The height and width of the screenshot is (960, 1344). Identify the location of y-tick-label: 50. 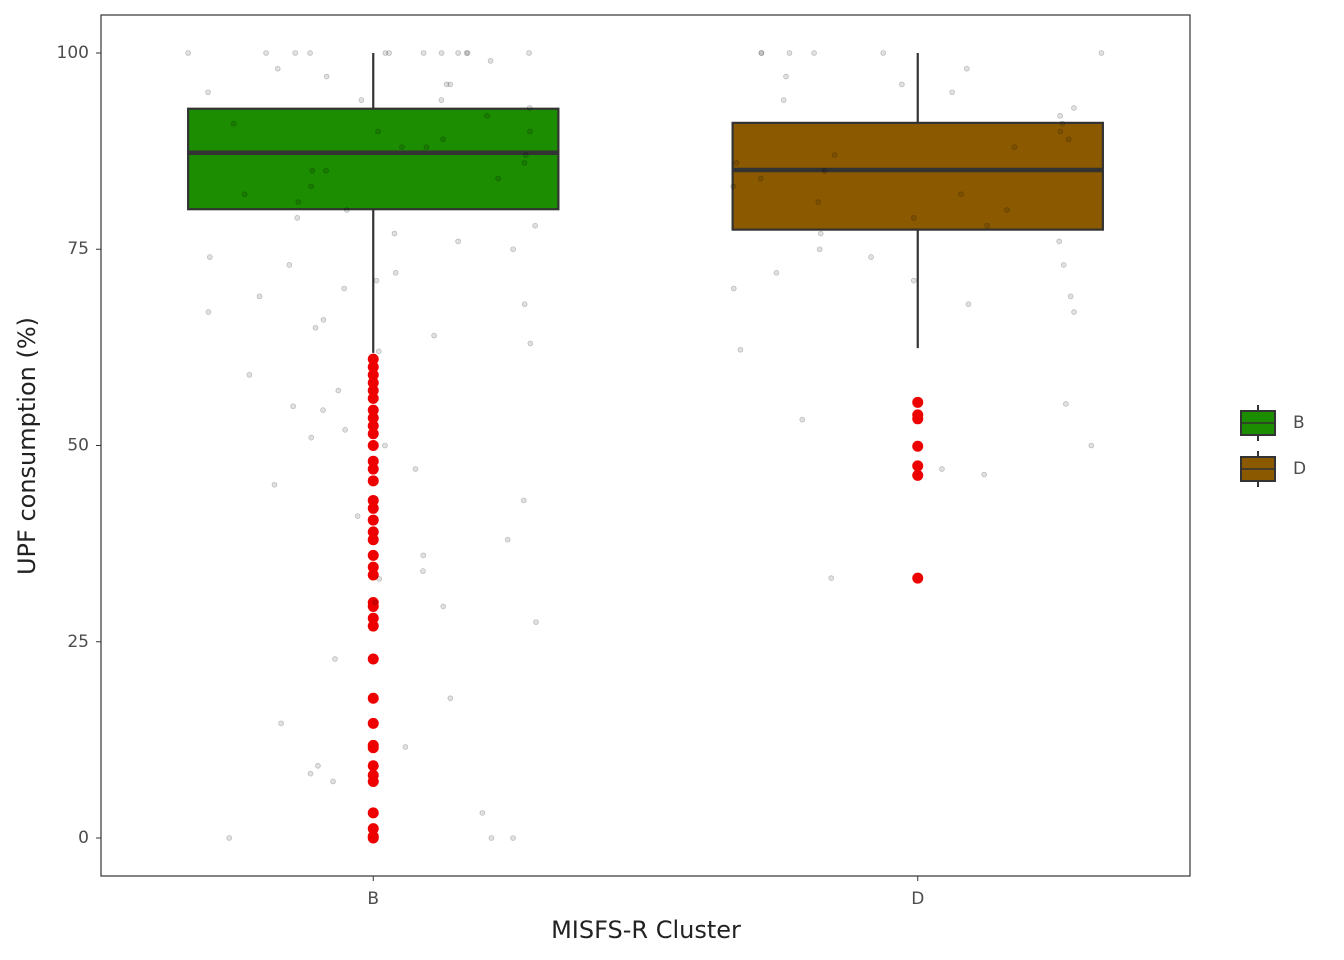
(78, 446).